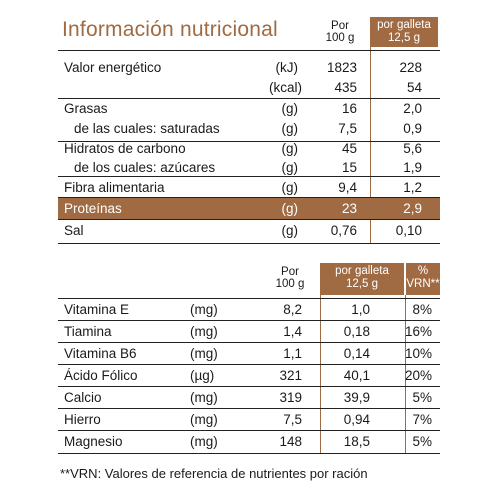 The width and height of the screenshot is (500, 500). I want to click on row-value-vrn: 8%, so click(422, 309).